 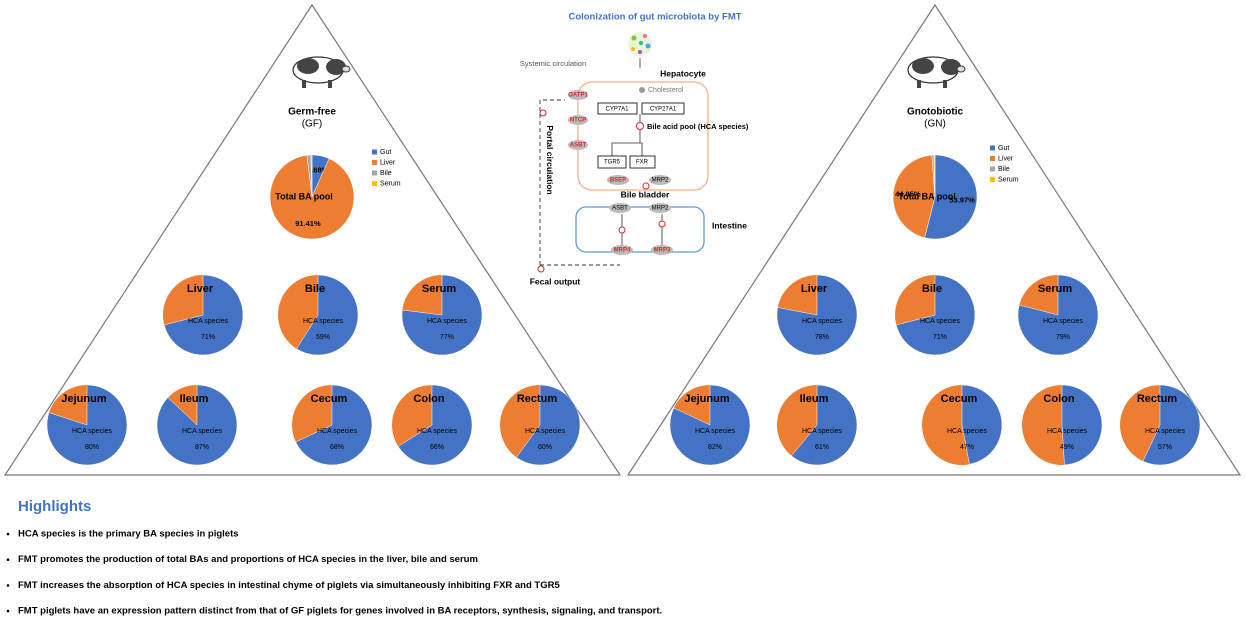 What do you see at coordinates (645, 194) in the screenshot?
I see `label: Bile bladder` at bounding box center [645, 194].